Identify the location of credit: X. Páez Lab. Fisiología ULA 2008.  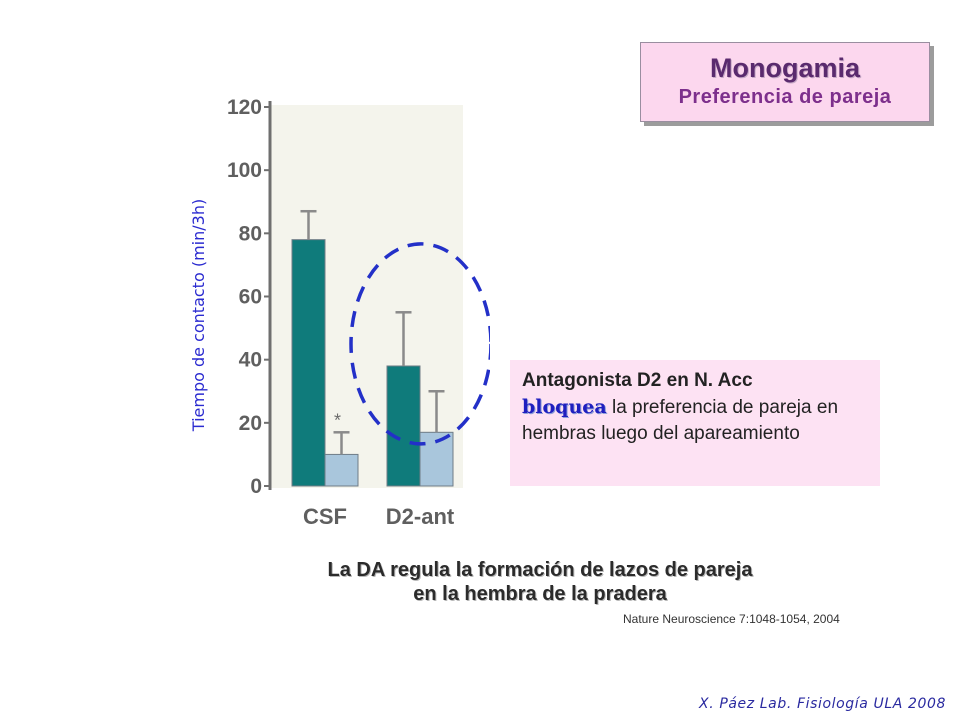
(822, 704).